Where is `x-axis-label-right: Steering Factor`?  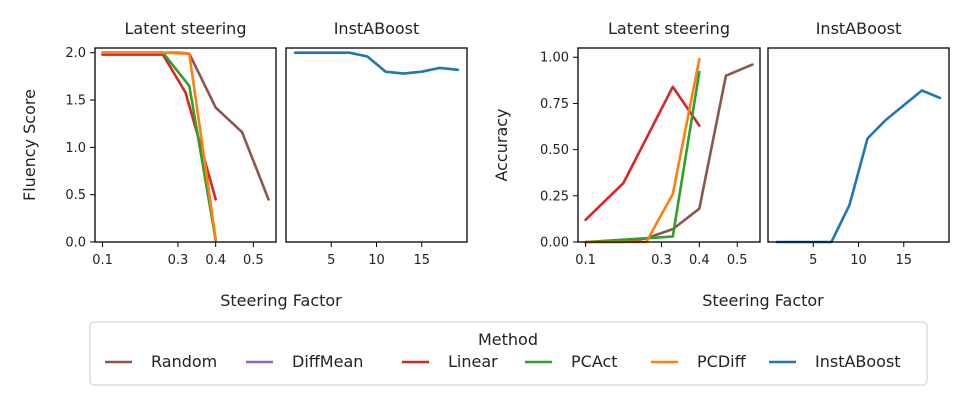
x-axis-label-right: Steering Factor is located at coordinates (763, 300).